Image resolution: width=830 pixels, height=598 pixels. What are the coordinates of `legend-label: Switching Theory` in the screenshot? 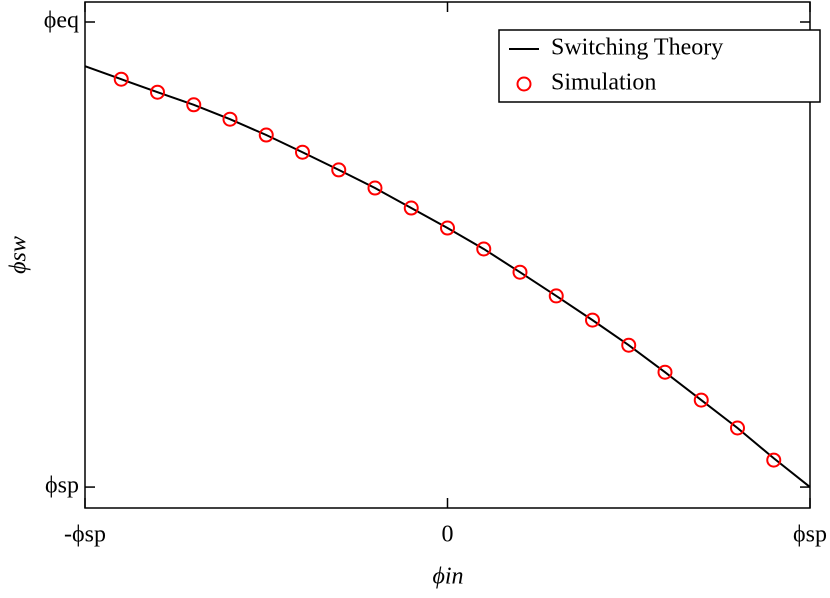 It's located at (637, 48).